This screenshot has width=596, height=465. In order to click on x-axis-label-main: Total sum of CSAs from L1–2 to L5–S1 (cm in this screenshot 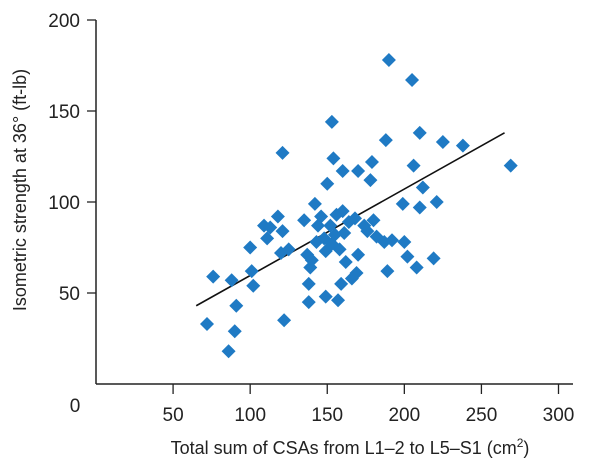, I will do `click(344, 448)`.